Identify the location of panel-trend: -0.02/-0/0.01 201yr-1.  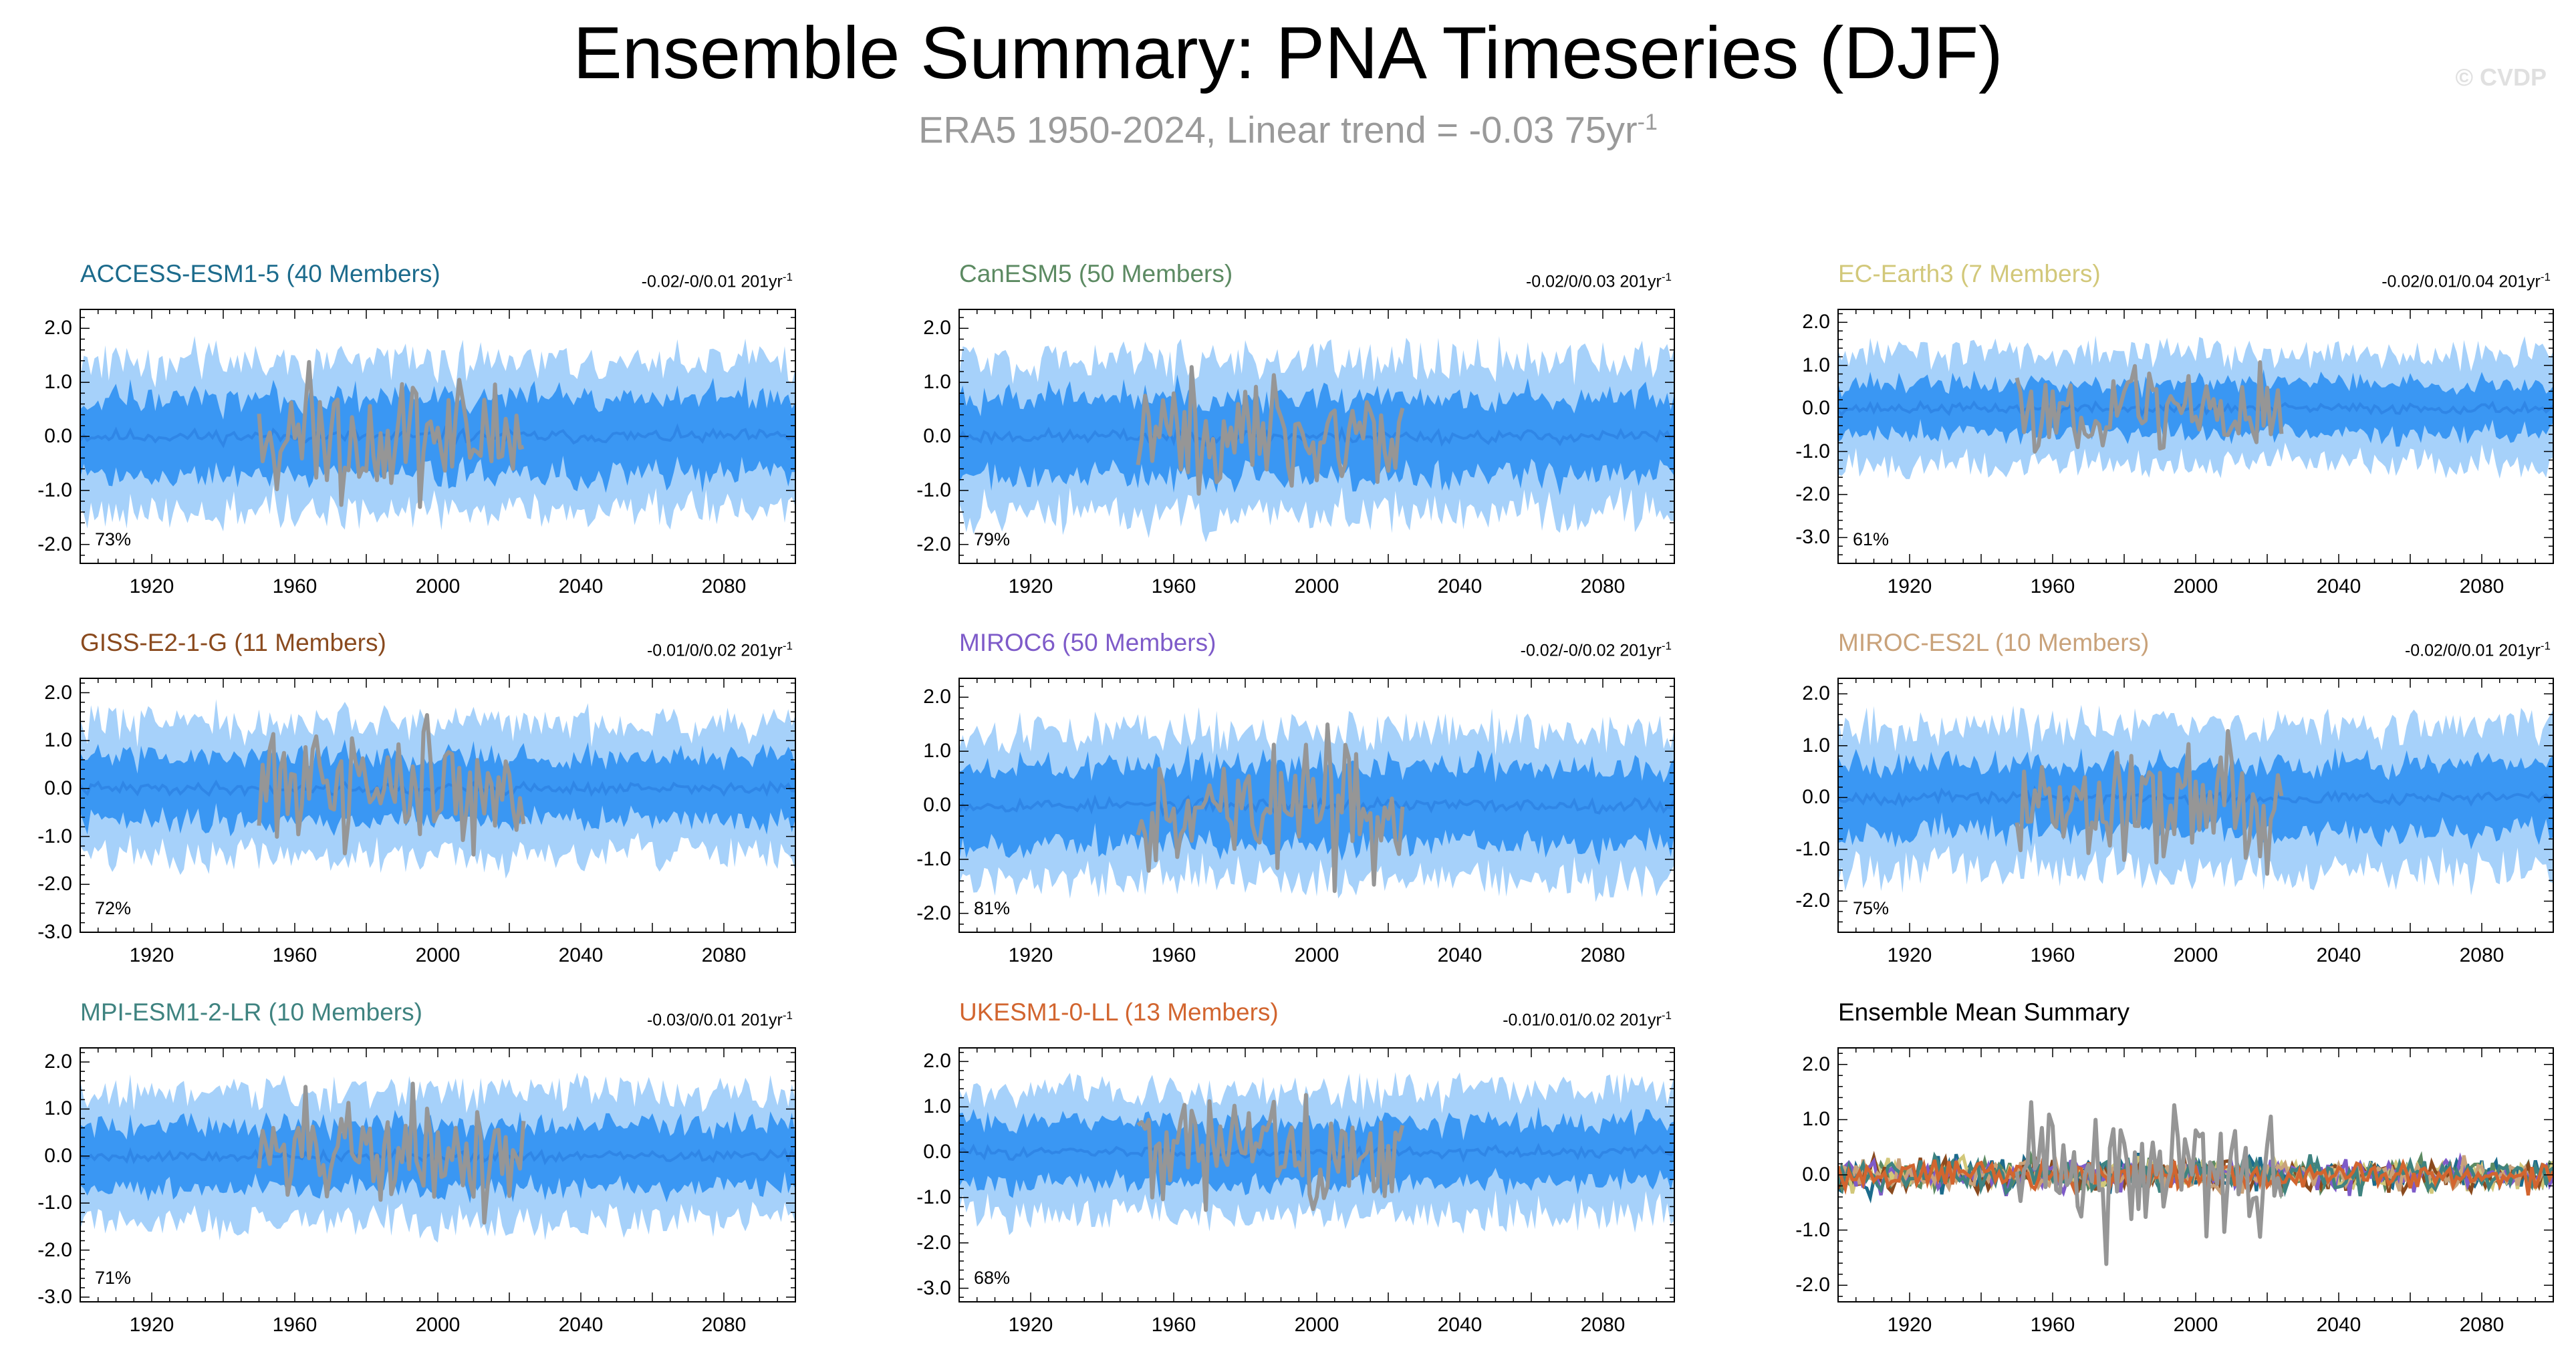
(717, 280).